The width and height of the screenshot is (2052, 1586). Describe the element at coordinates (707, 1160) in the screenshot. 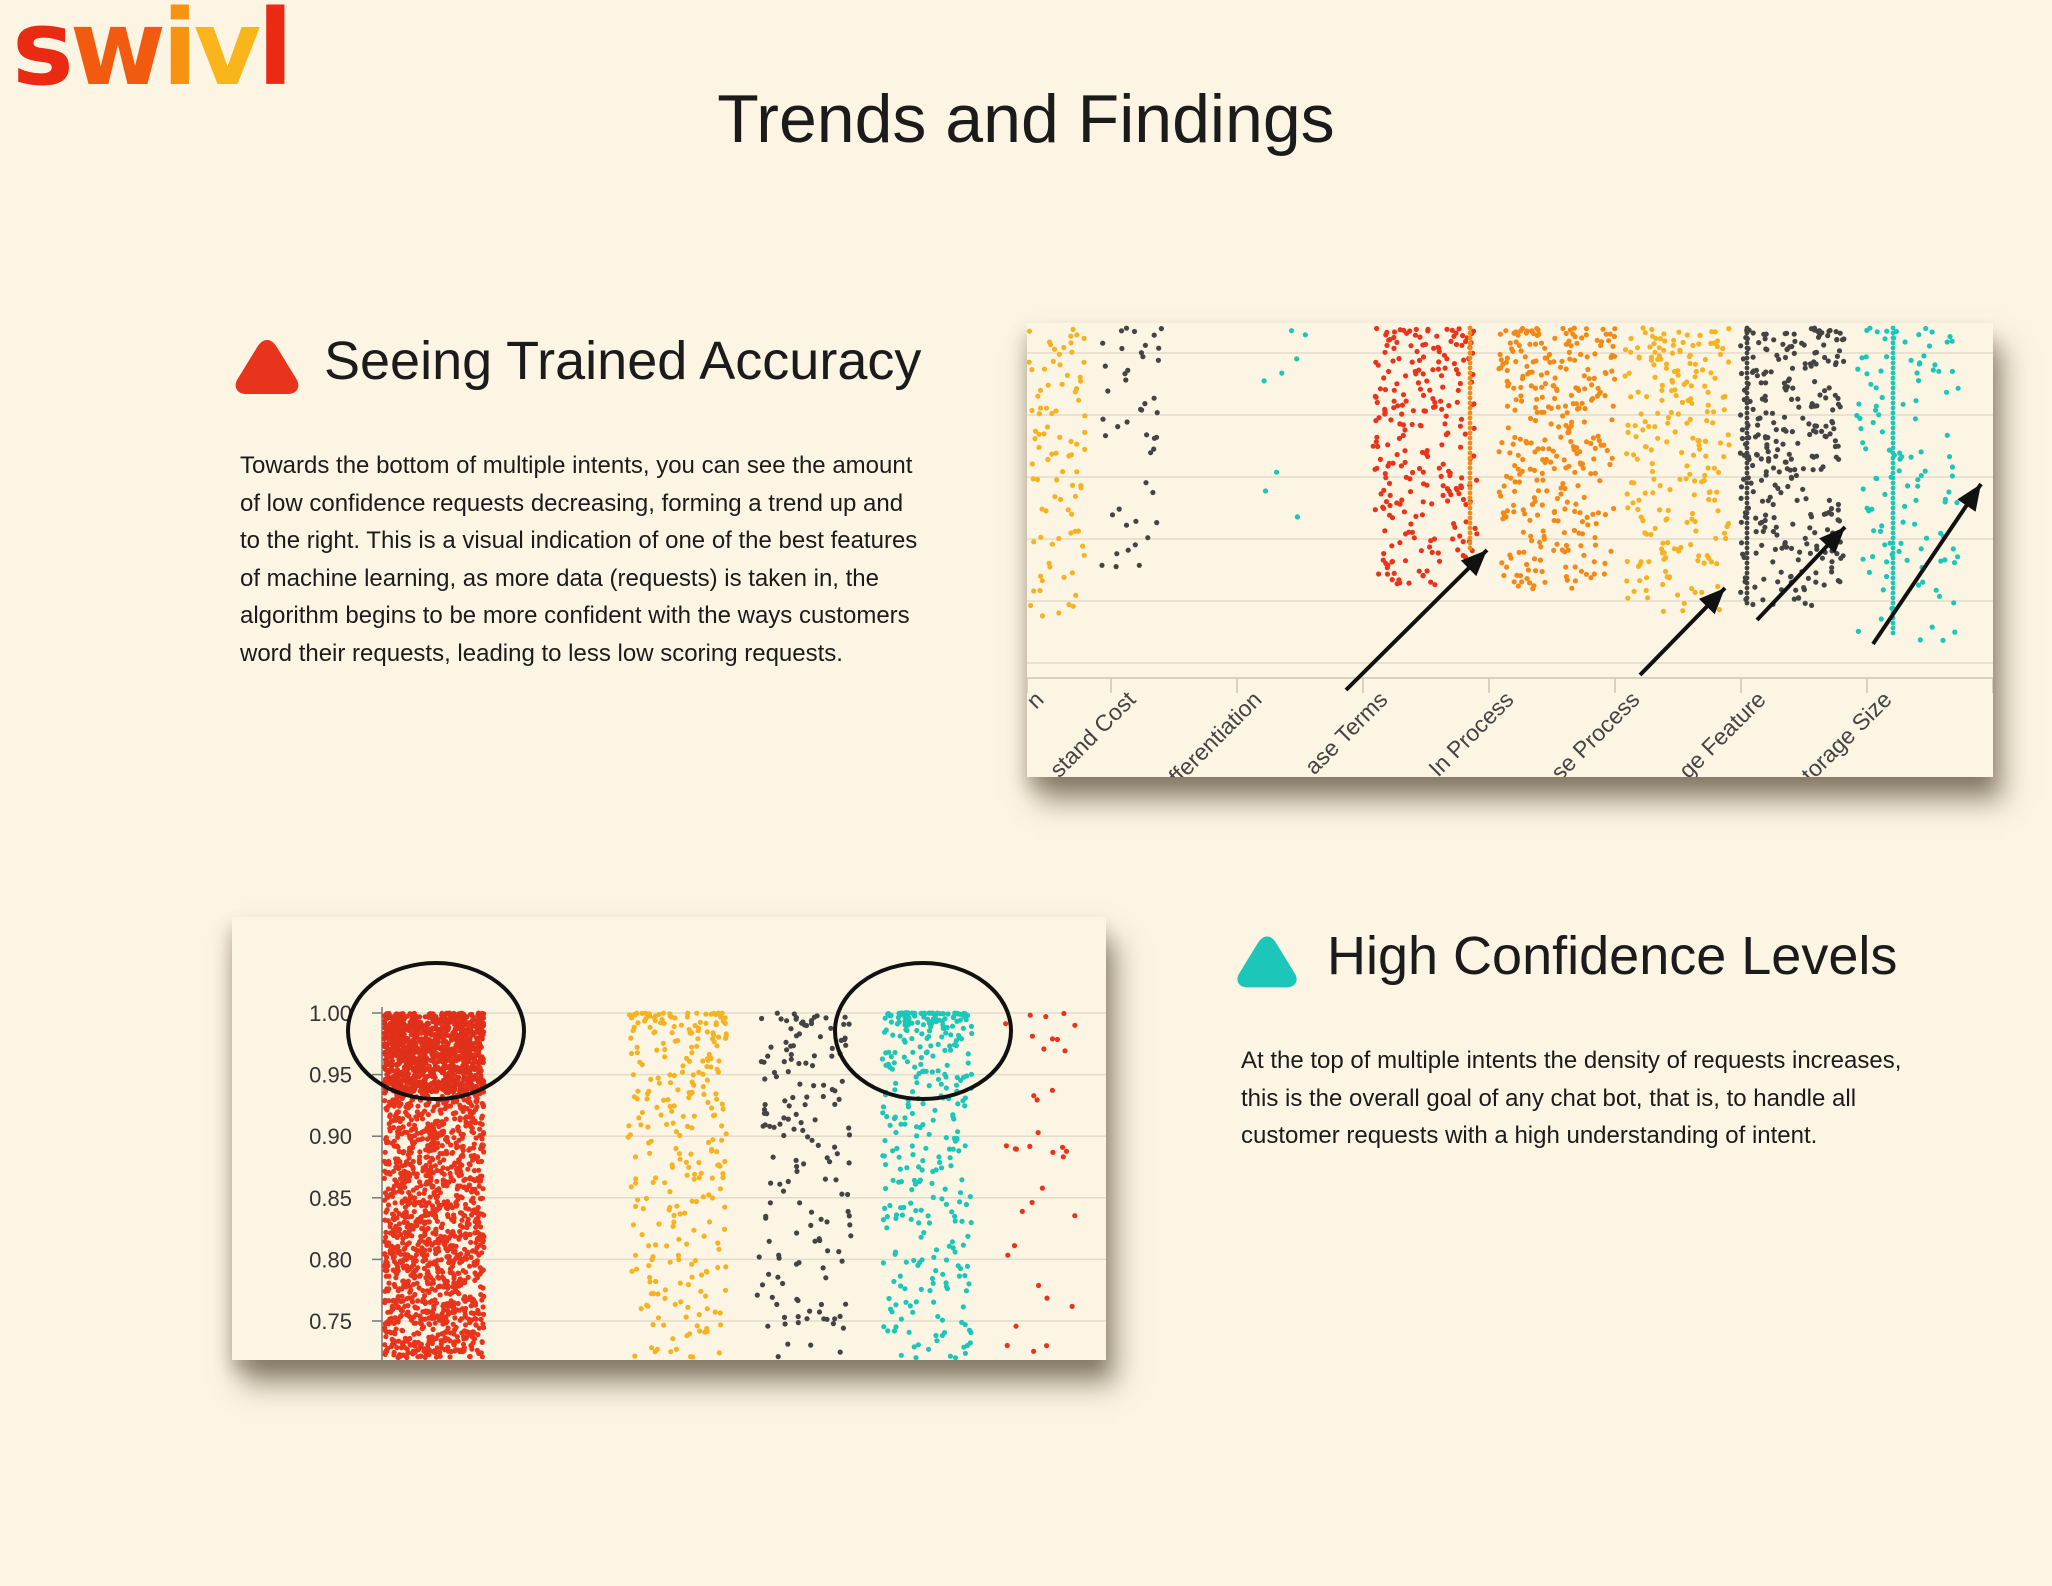

I see `confidence-scatter-chart: 1.000.950.900.850.800.75` at that location.